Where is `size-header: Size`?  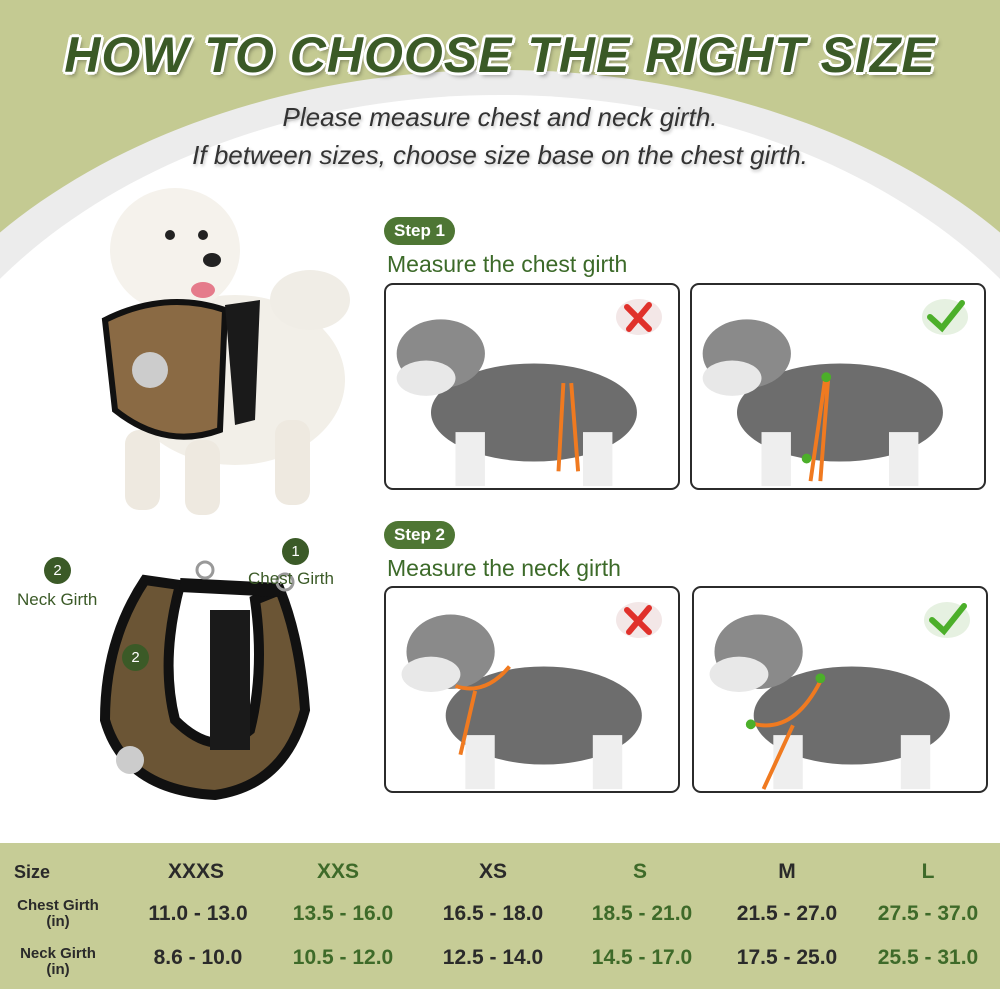 size-header: Size is located at coordinates (32, 872).